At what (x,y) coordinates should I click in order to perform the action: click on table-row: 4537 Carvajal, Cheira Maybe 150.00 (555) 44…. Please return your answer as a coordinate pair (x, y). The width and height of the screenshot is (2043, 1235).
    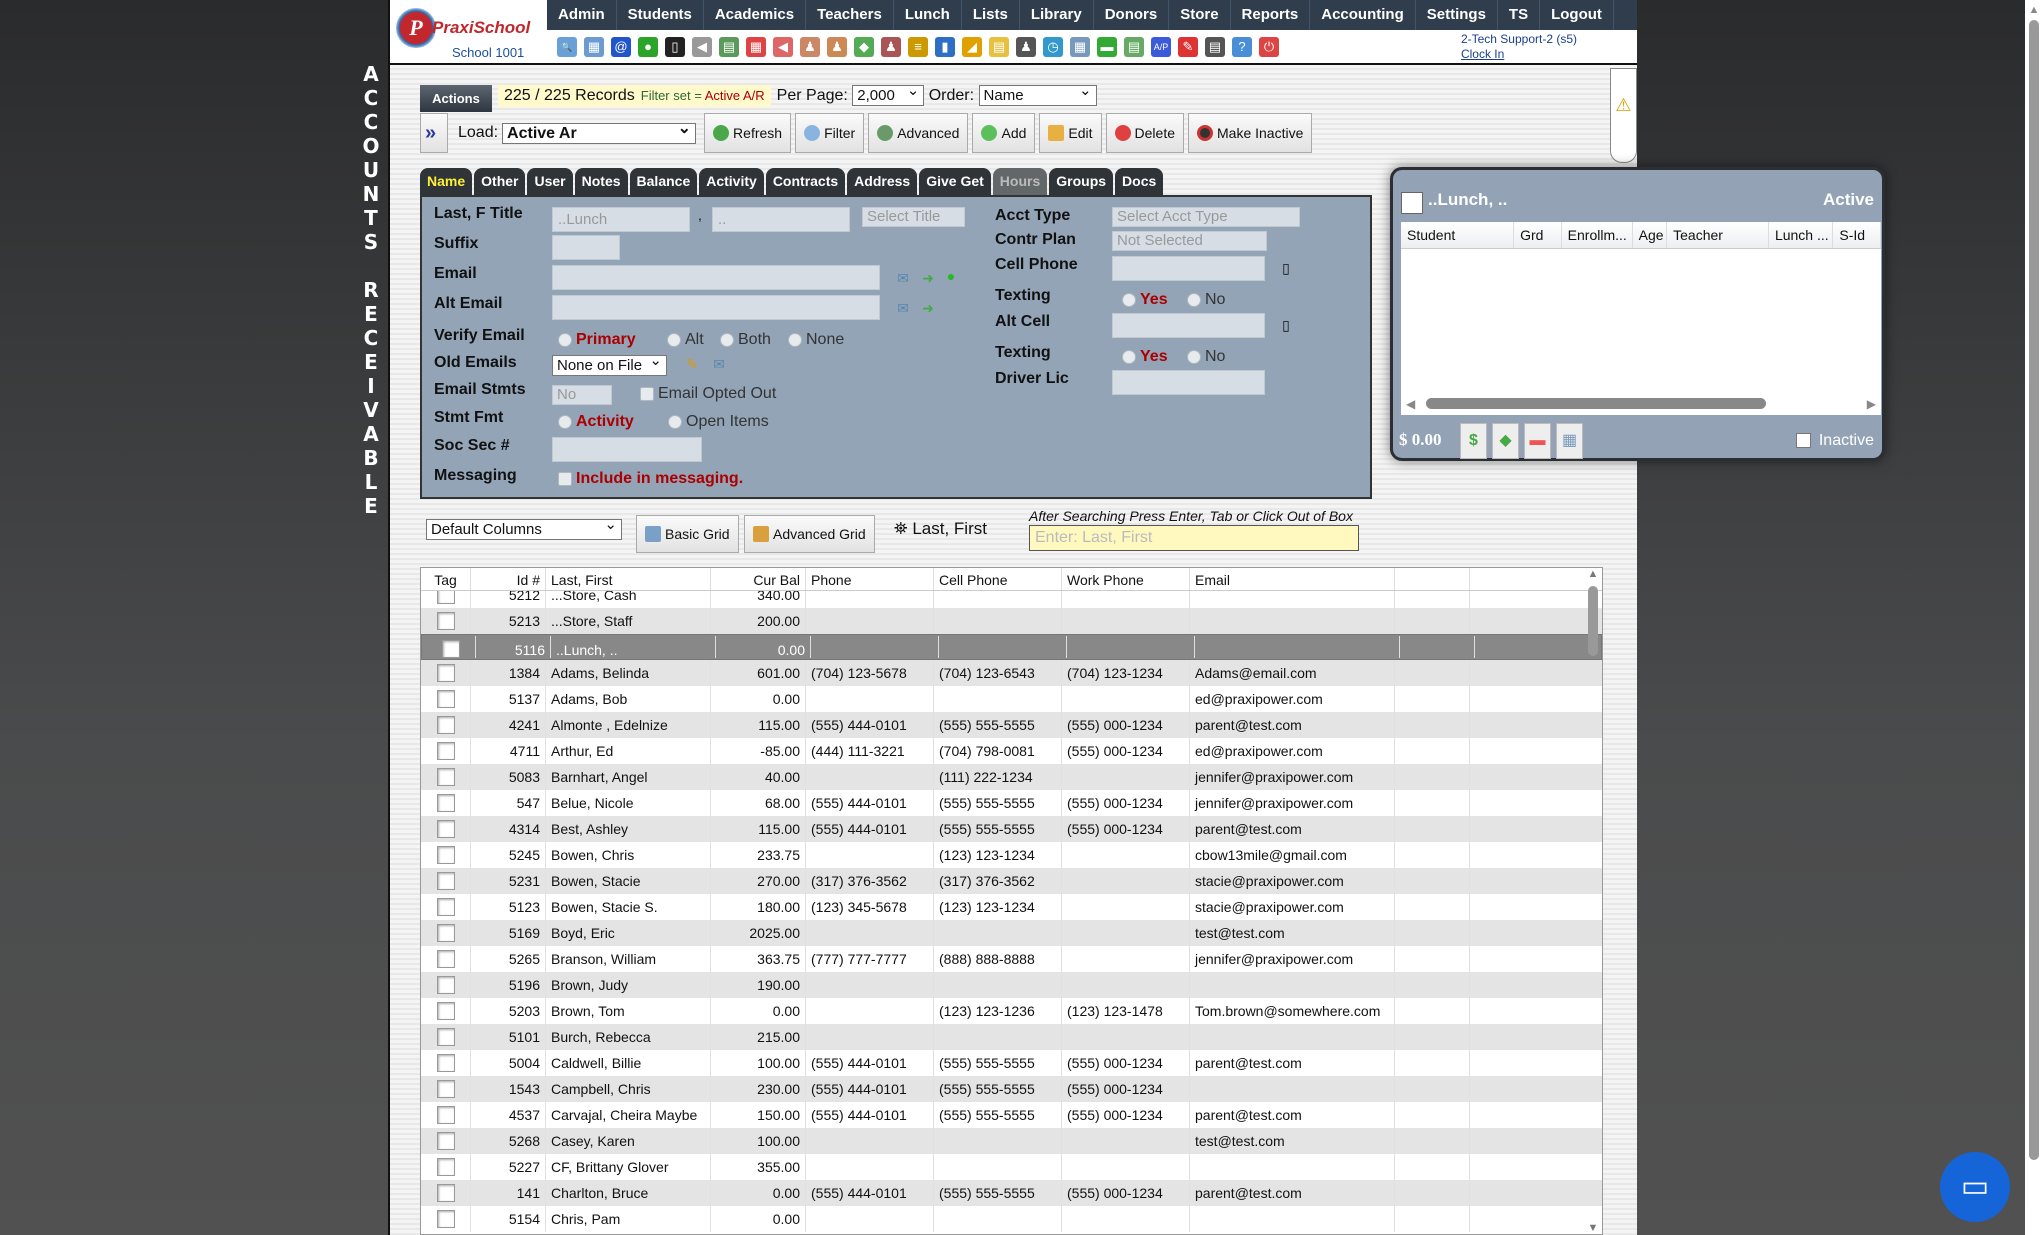
    Looking at the image, I should click on (1011, 1115).